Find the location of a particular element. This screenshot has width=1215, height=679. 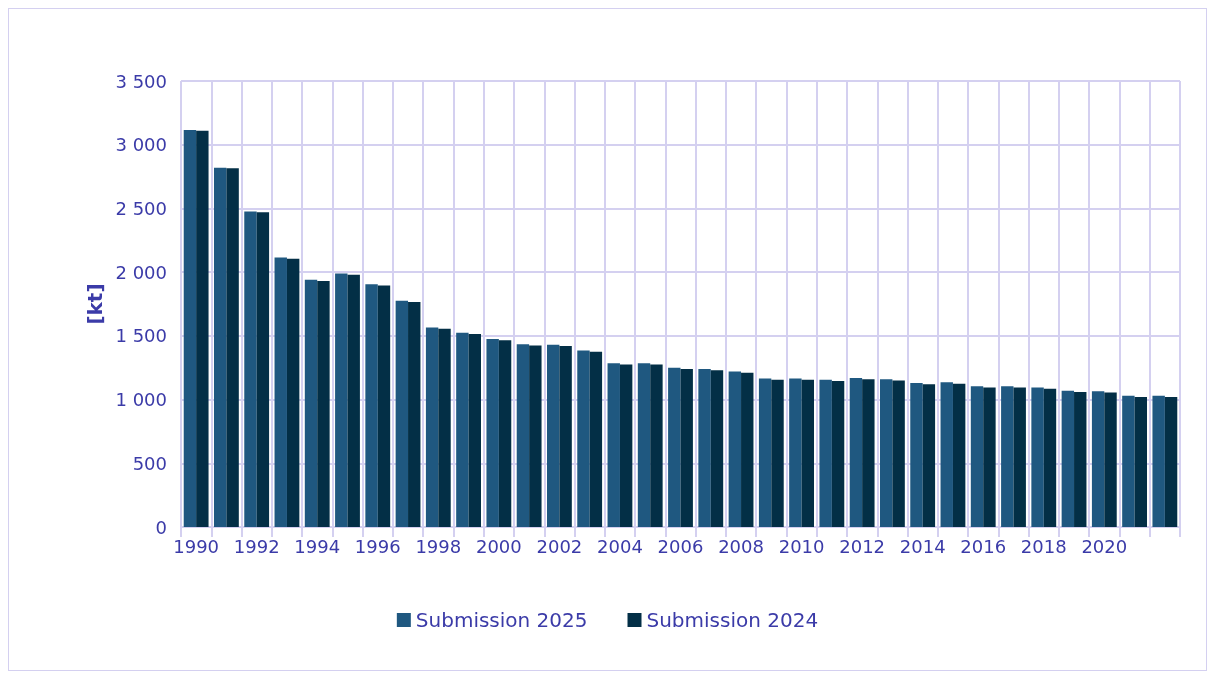

x-tick-label: 1998 is located at coordinates (438, 546).